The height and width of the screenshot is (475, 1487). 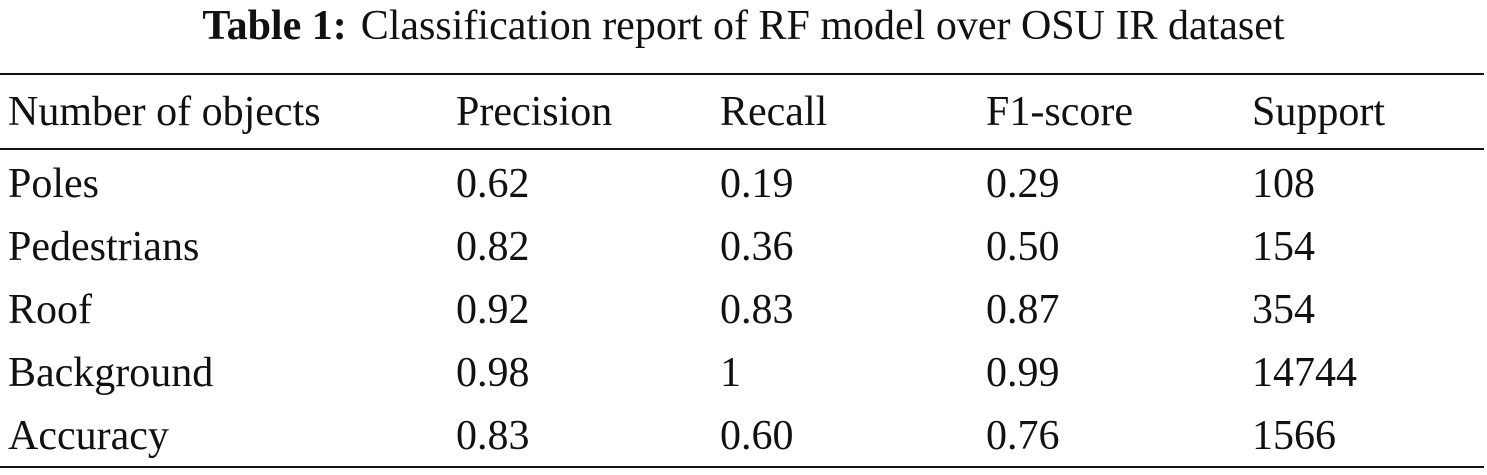 What do you see at coordinates (493, 246) in the screenshot?
I see `precision-cell: 0.82` at bounding box center [493, 246].